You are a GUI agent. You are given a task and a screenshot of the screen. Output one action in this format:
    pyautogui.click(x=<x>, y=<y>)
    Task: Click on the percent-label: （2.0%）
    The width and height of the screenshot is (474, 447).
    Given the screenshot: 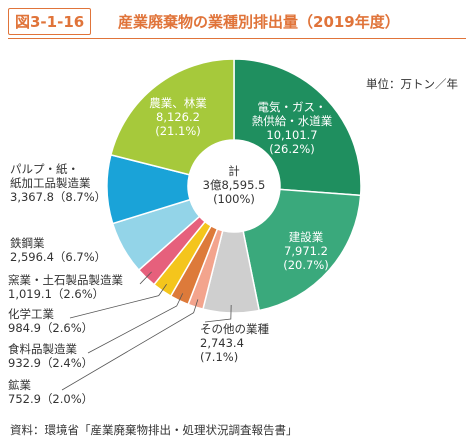 What is the action you would take?
    pyautogui.click(x=67, y=399)
    